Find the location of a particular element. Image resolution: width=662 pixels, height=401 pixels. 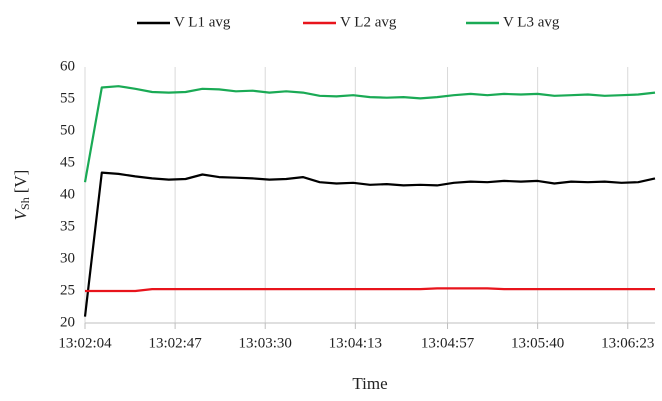

data-line is located at coordinates (370, 290).